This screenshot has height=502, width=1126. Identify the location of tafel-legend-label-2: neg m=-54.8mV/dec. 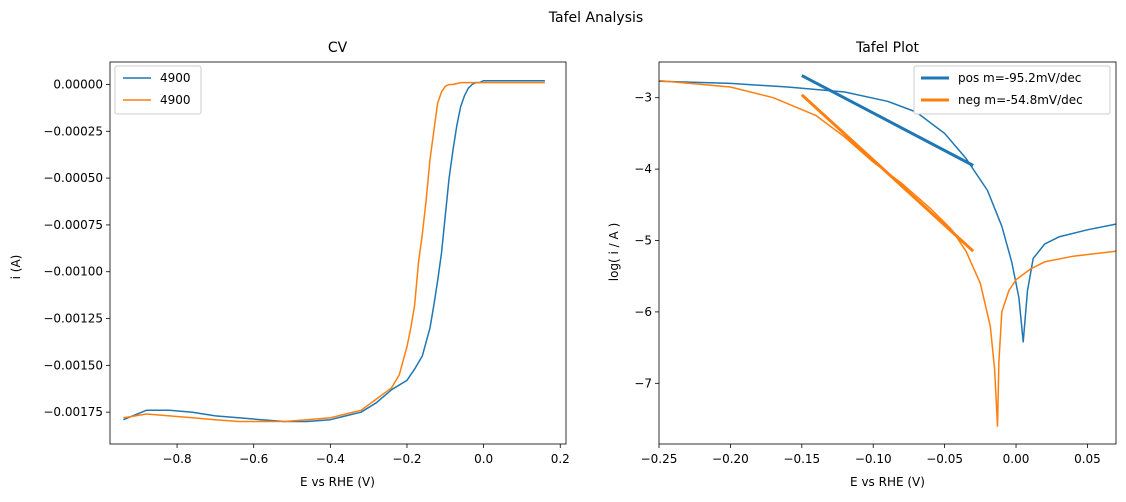
(1020, 100).